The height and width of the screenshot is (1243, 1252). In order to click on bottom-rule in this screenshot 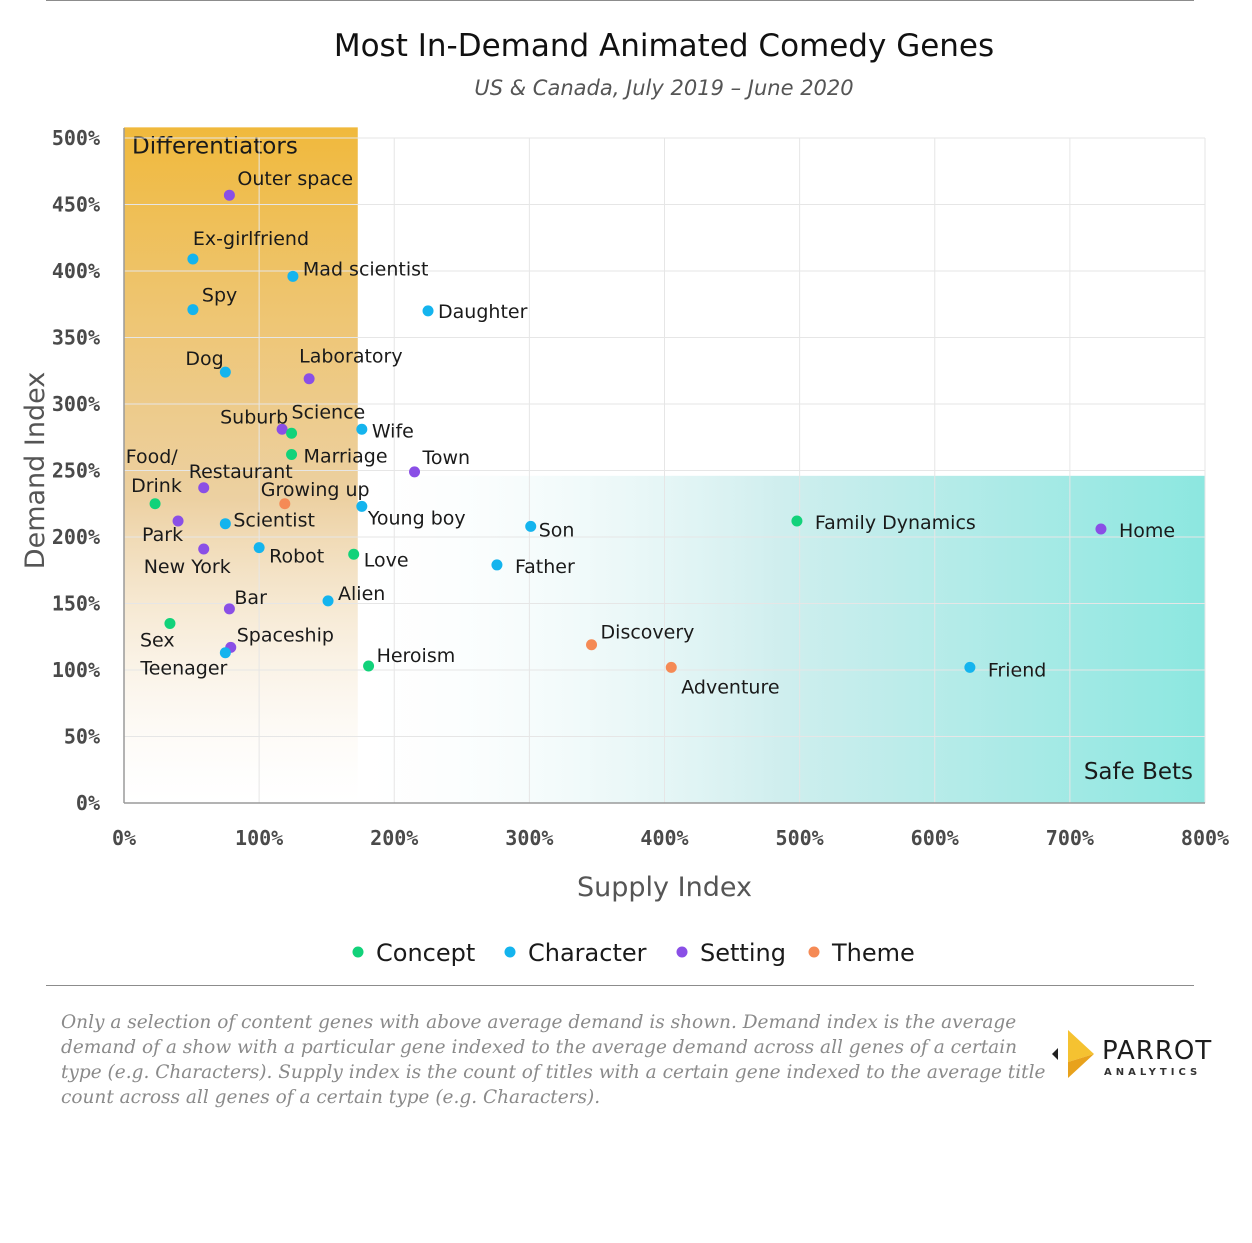, I will do `click(620, 985)`.